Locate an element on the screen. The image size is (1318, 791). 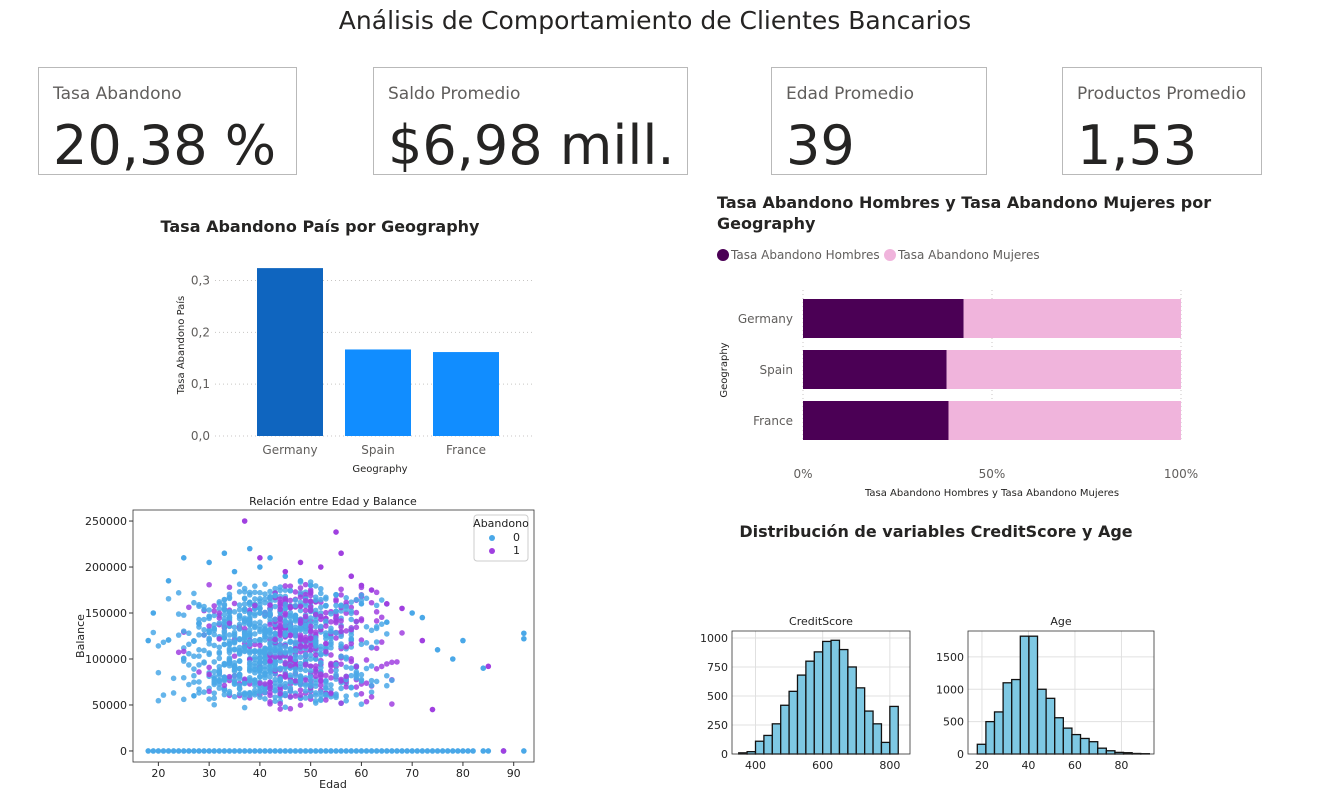
kpi-card-tasa-abandono: Tasa Abandono 20,38 % is located at coordinates (167, 122).